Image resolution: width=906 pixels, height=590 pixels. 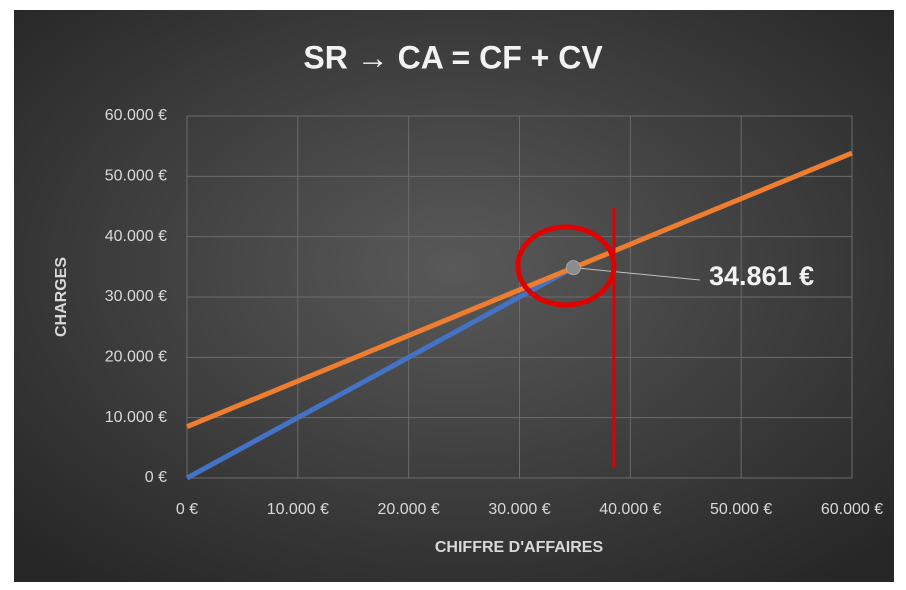 I want to click on y-tick-label: 30.000 €, so click(x=136, y=296).